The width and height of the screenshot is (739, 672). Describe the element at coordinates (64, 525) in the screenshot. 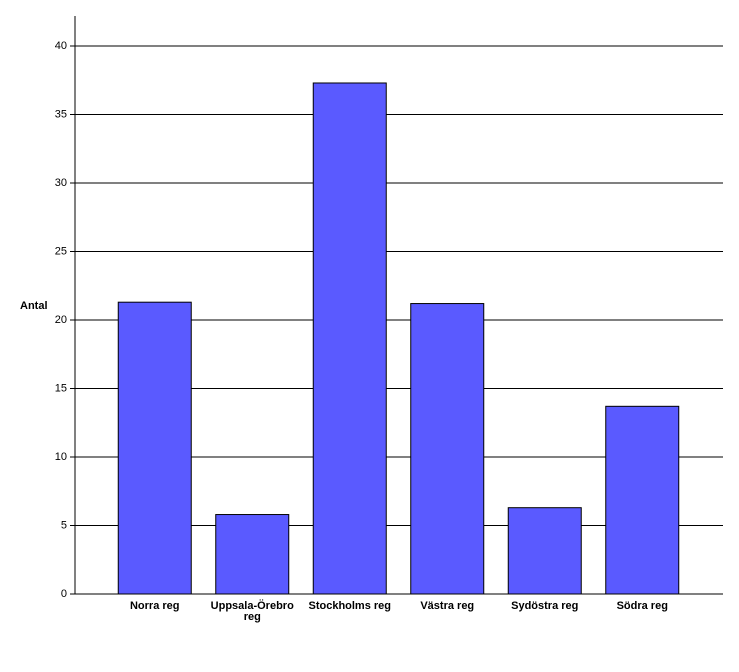

I see `y-tick-label: 5` at that location.